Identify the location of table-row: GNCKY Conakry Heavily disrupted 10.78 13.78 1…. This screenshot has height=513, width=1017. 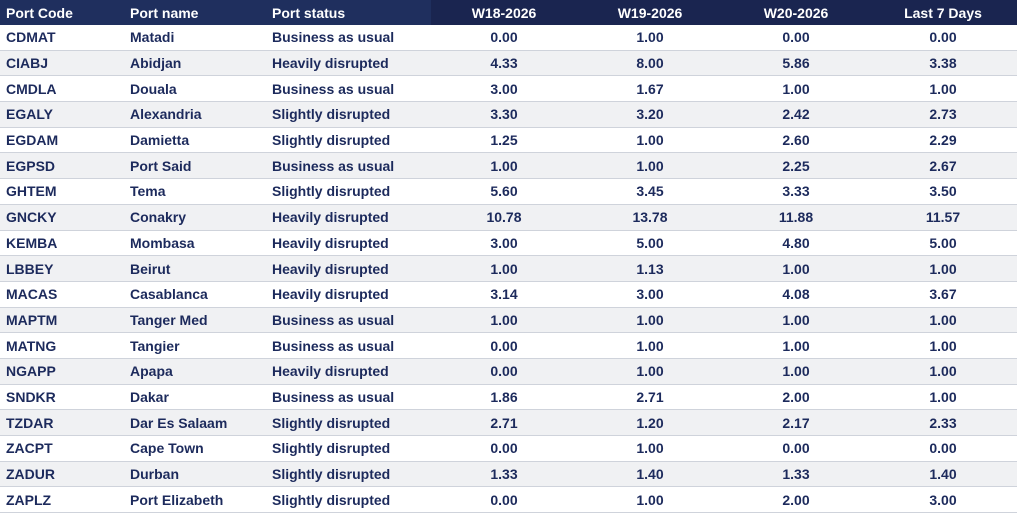
(508, 217).